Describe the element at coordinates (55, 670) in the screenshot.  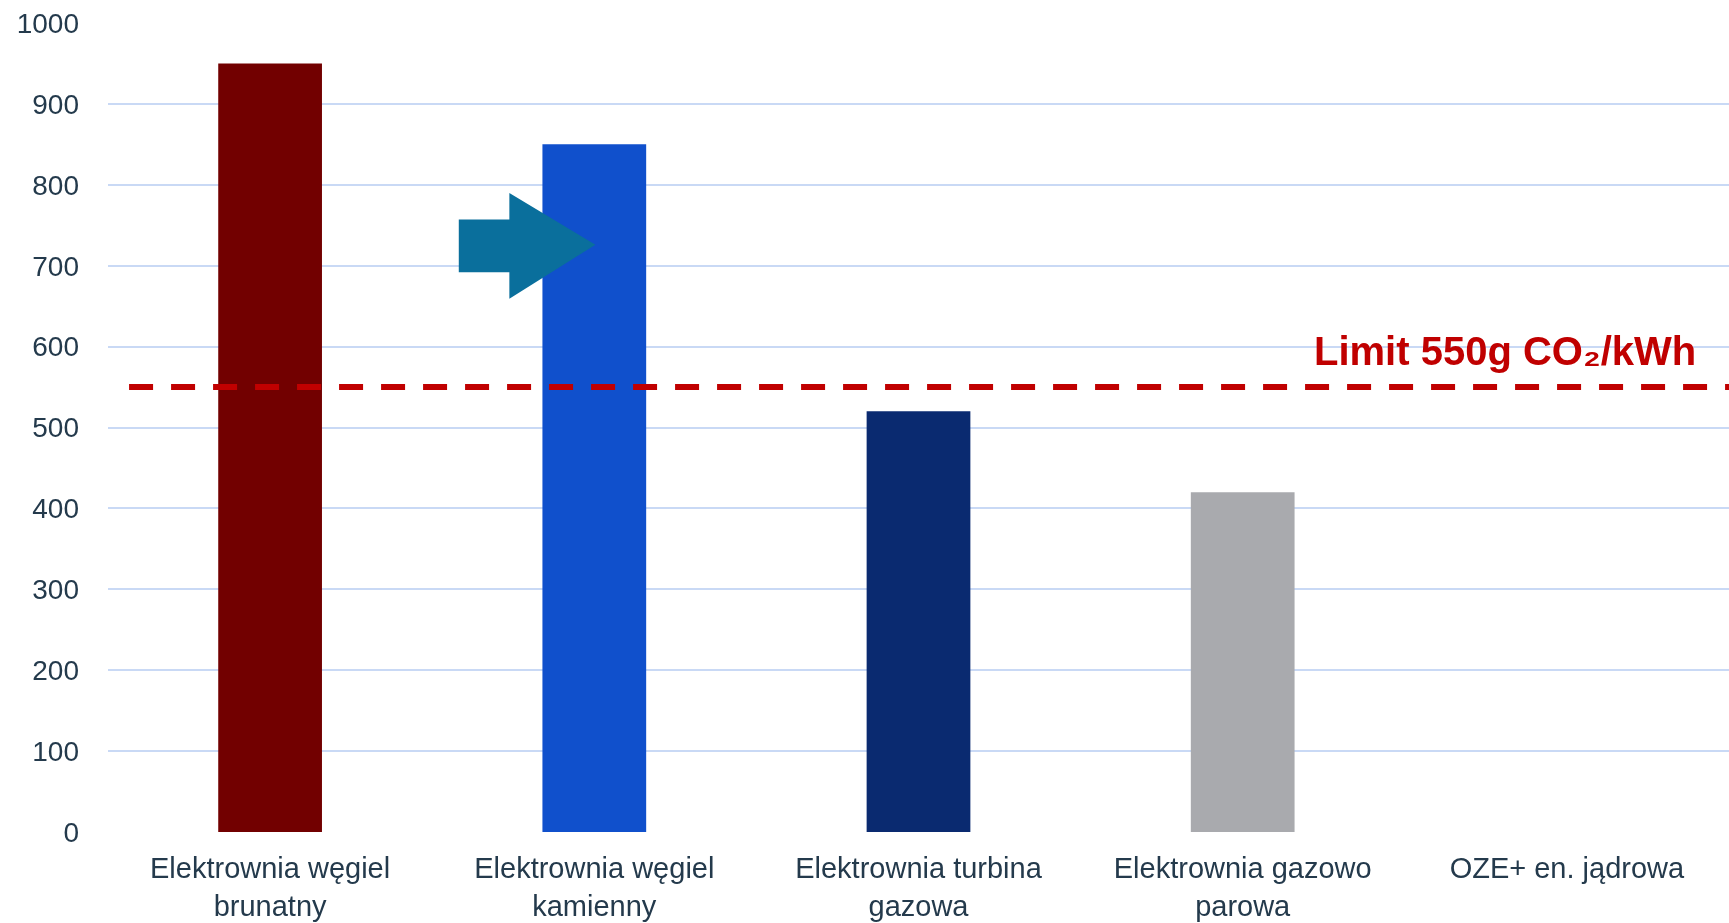
I see `y-tick-label: 200` at that location.